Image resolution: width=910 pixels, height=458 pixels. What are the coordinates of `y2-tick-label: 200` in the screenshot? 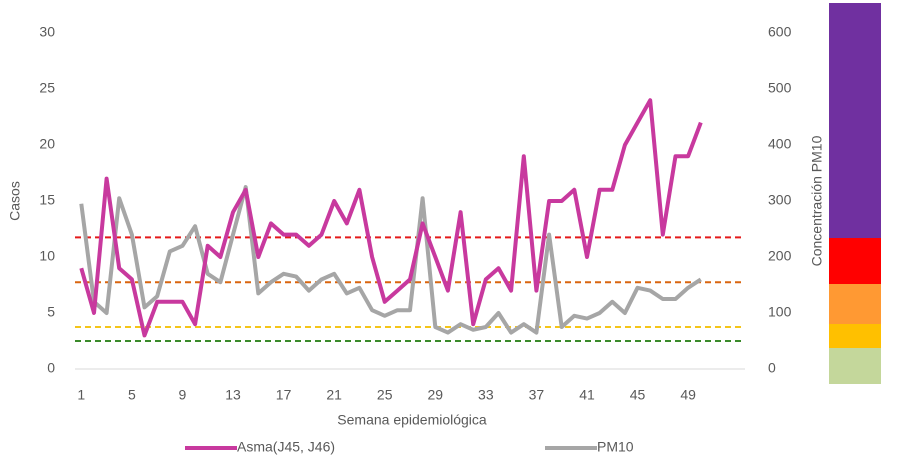 It's located at (780, 256).